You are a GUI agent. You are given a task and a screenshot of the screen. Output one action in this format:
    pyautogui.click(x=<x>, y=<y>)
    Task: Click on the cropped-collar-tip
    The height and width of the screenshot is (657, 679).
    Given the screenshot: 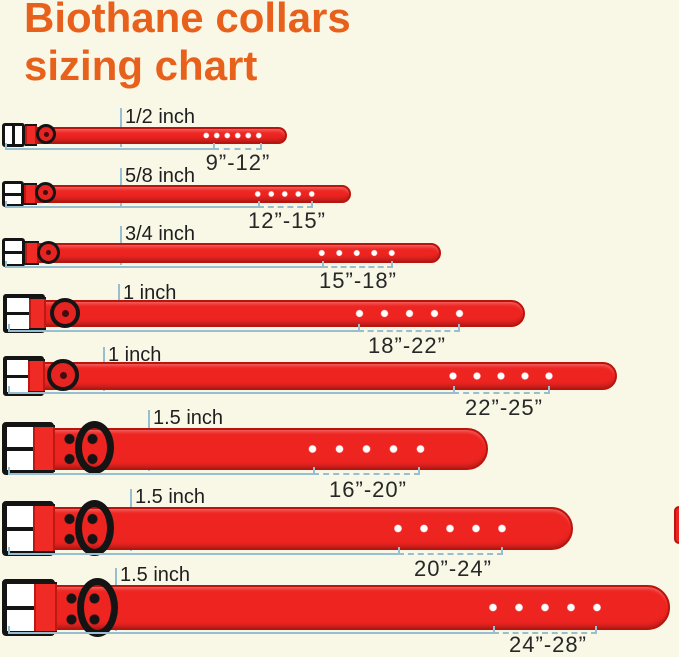 What is the action you would take?
    pyautogui.click(x=676, y=525)
    